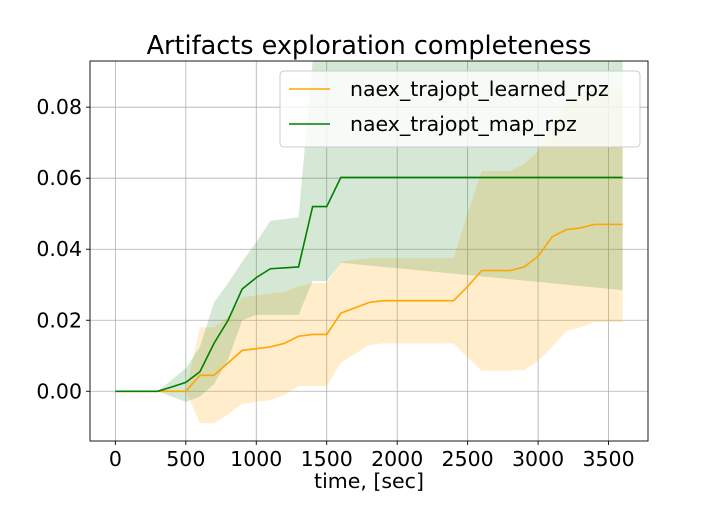 The height and width of the screenshot is (508, 720). What do you see at coordinates (115, 459) in the screenshot?
I see `x-tick-label: 0` at bounding box center [115, 459].